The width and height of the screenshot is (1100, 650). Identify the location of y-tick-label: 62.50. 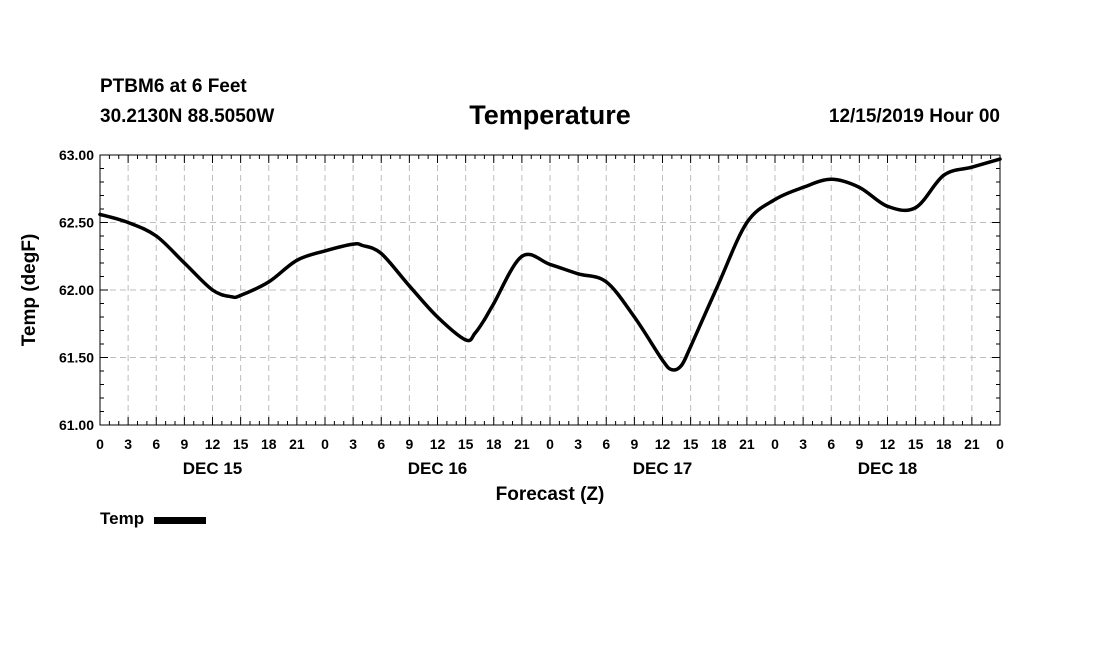
(76, 223).